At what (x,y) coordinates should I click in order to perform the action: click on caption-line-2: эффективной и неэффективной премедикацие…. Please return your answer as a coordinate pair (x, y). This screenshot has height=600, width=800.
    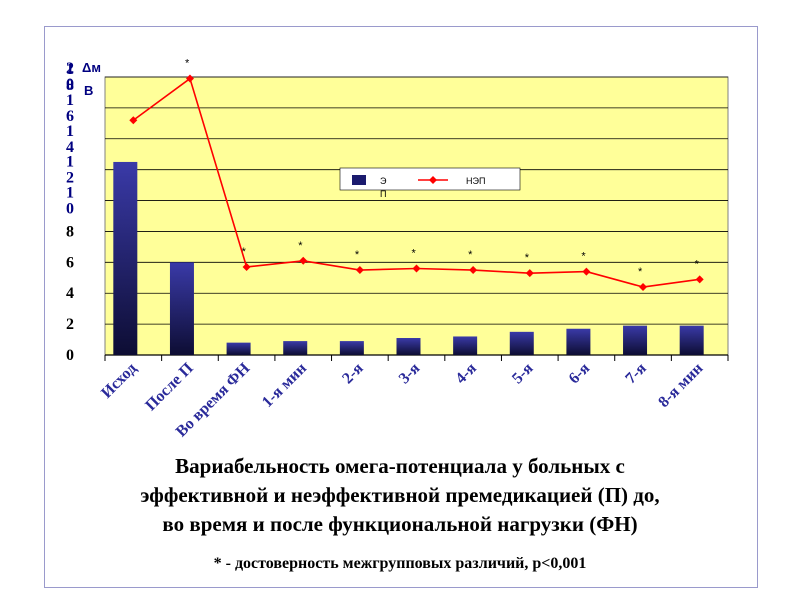
    Looking at the image, I should click on (400, 495).